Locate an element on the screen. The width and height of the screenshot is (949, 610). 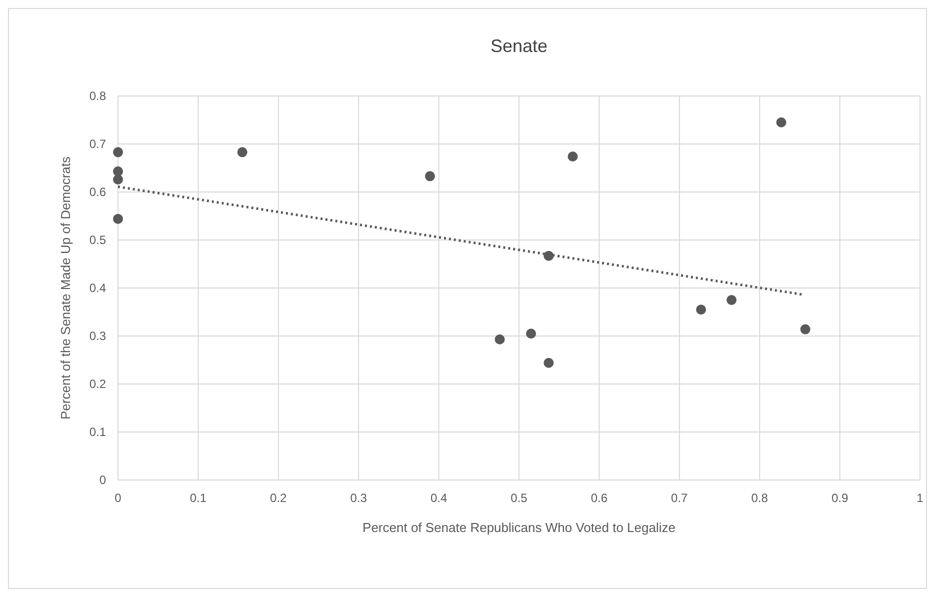
x-axis-title: Percent of Senate Republicans Who Voted to Legalize is located at coordinates (519, 527).